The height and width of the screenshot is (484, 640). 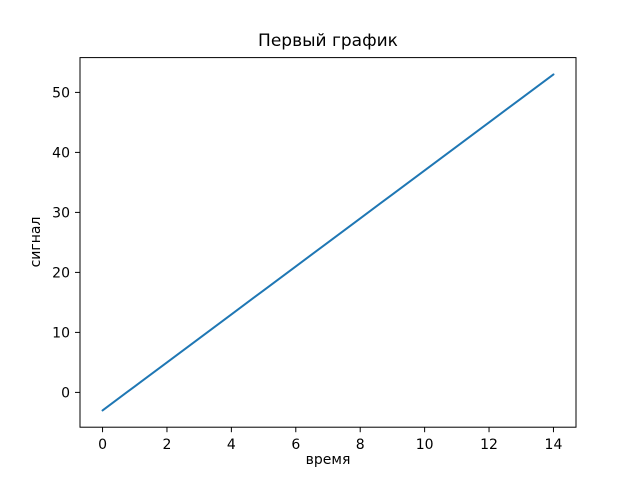 What do you see at coordinates (167, 445) in the screenshot?
I see `x-tick-label: 2` at bounding box center [167, 445].